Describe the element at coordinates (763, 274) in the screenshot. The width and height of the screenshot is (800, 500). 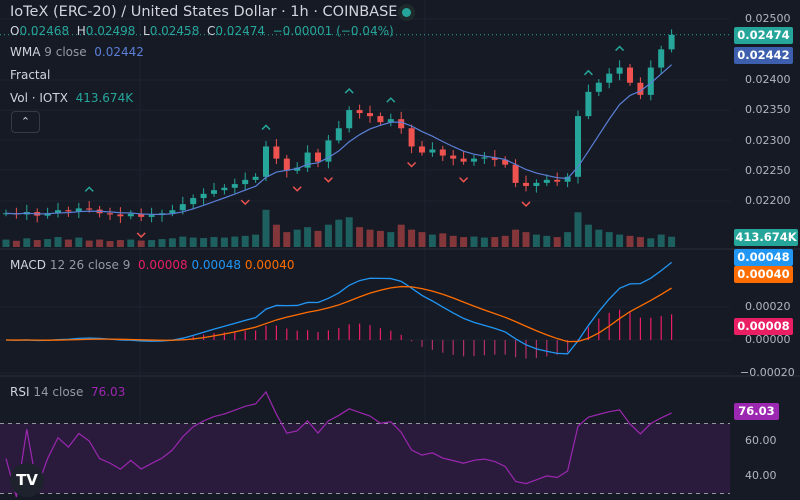
I see `signal-tag: 0.00040` at that location.